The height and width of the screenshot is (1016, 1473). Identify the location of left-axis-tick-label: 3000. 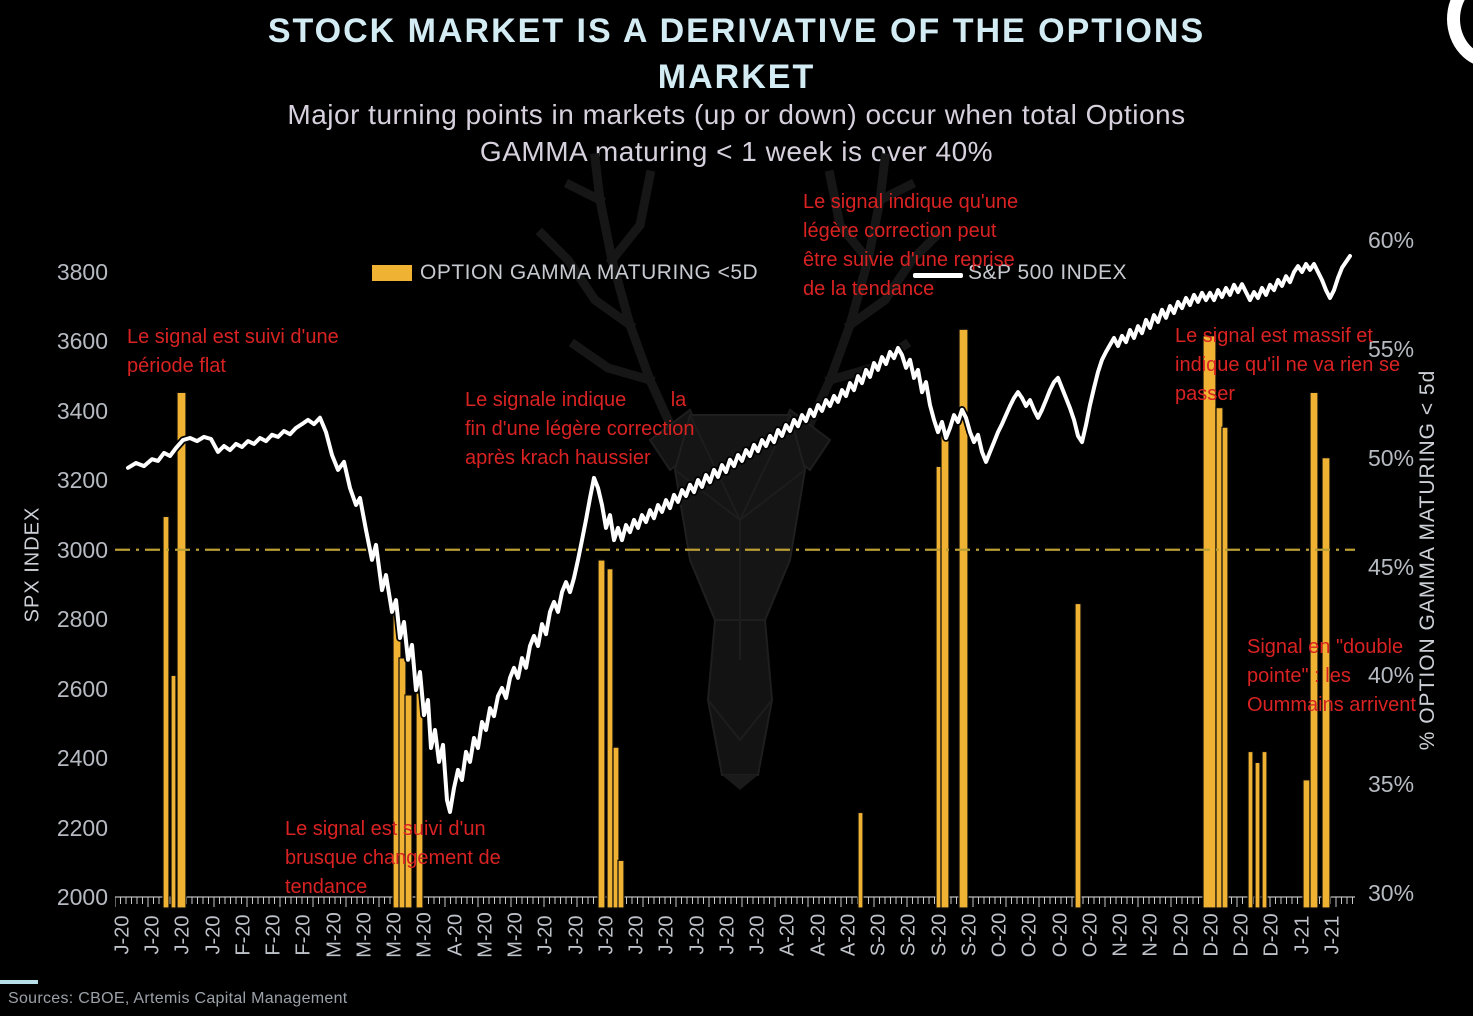
(82, 549).